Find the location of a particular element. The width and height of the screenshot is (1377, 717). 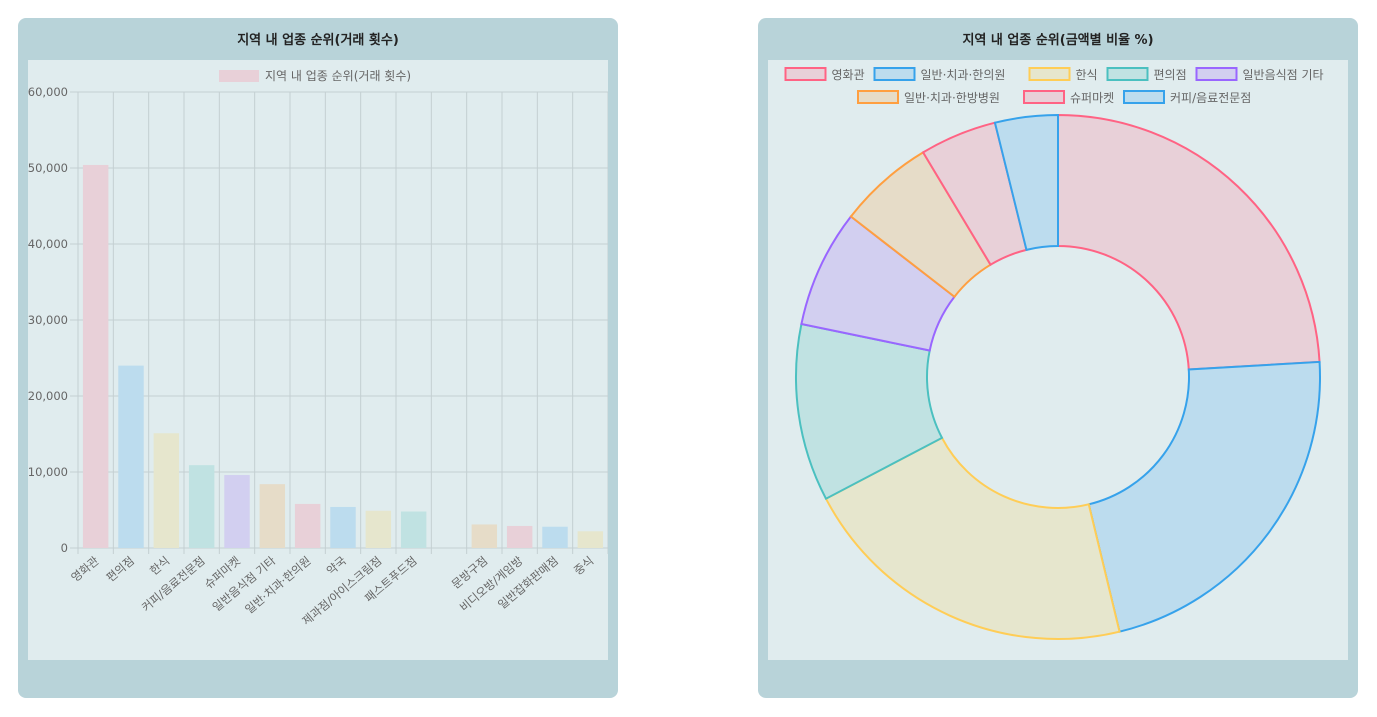

bar-legend-label: 지역 내 업종 순위(거래 횟수) is located at coordinates (338, 76).